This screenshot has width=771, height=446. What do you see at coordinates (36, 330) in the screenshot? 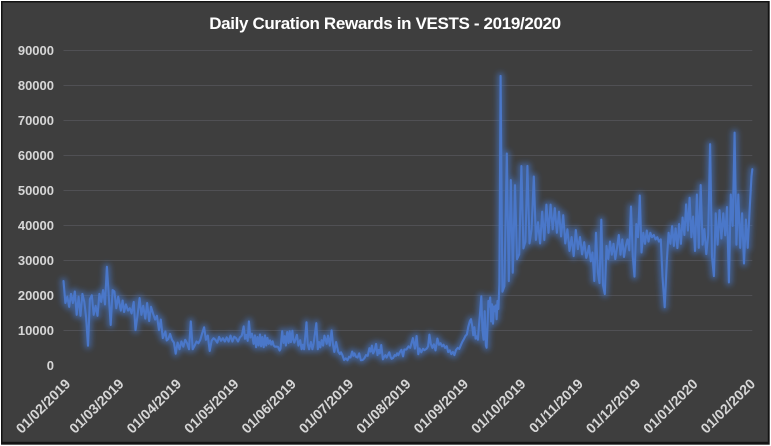
I see `svg-text: 10000` at bounding box center [36, 330].